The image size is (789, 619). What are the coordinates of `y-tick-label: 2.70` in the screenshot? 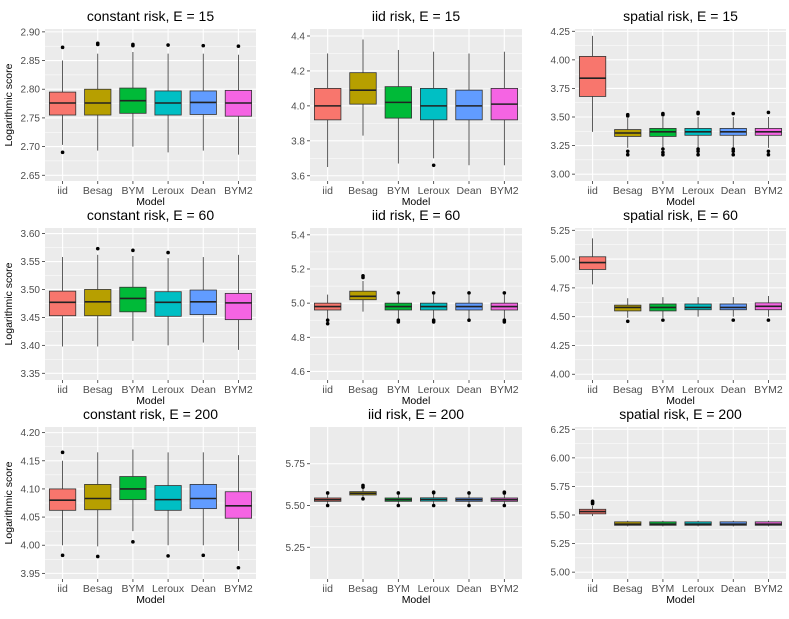 It's located at (31, 147).